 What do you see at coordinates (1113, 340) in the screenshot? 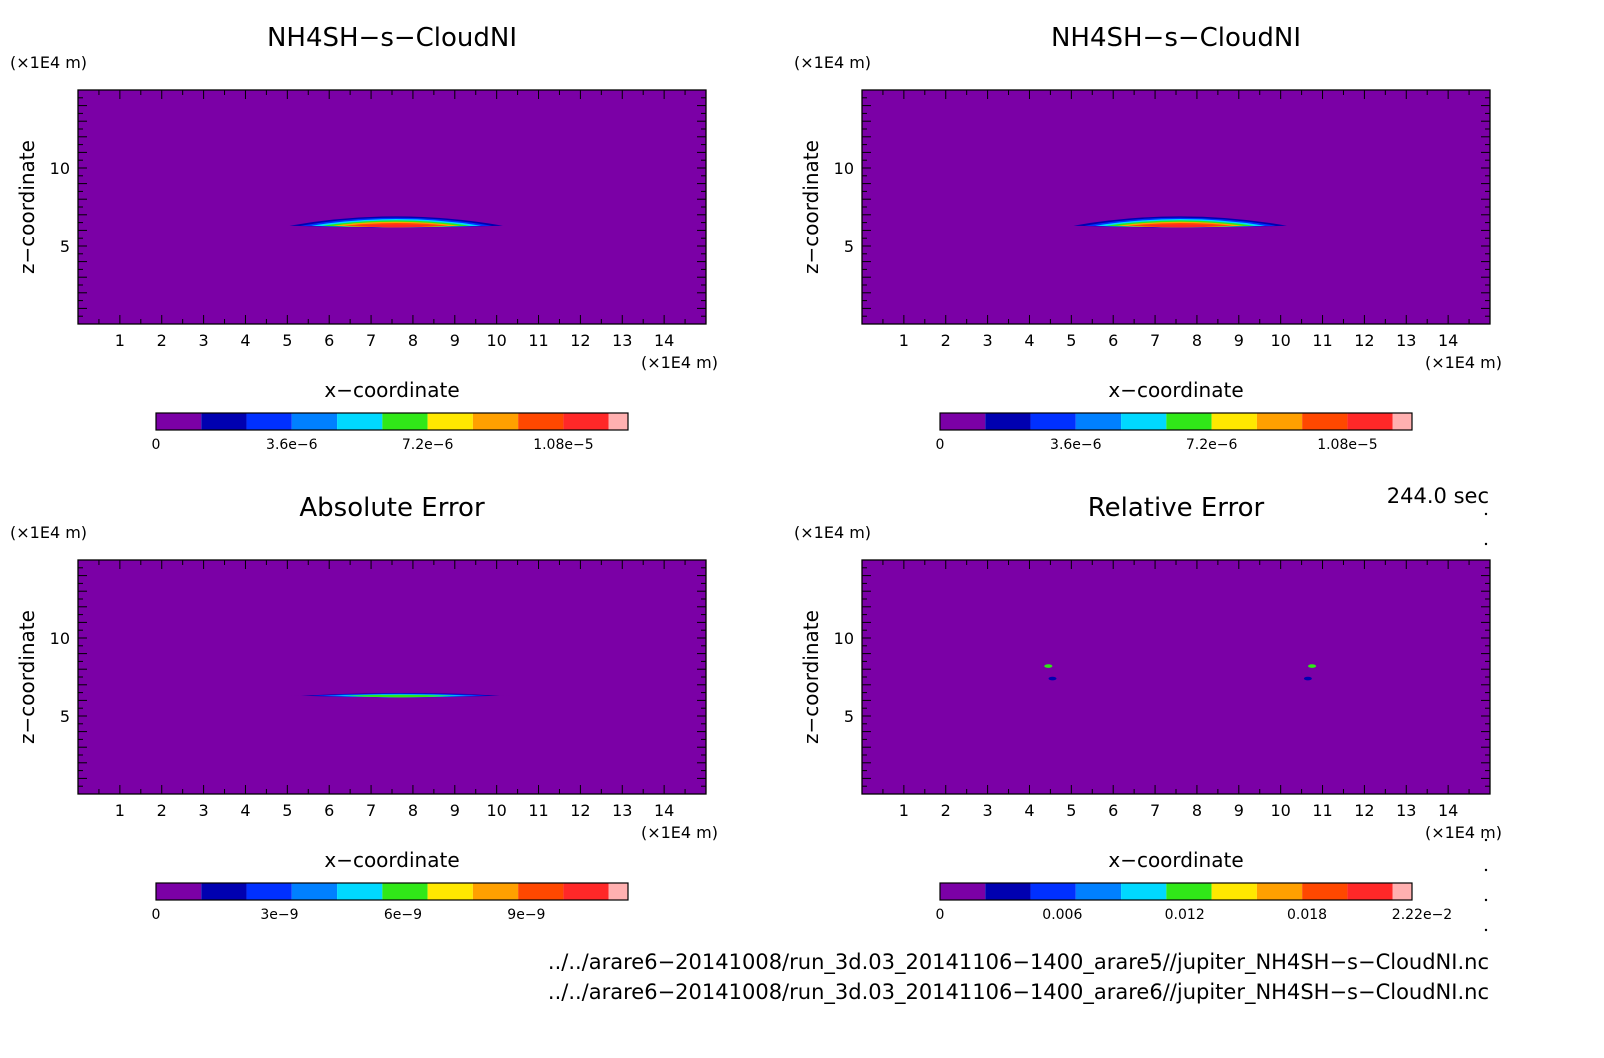
I see `x-tick-label: 6` at bounding box center [1113, 340].